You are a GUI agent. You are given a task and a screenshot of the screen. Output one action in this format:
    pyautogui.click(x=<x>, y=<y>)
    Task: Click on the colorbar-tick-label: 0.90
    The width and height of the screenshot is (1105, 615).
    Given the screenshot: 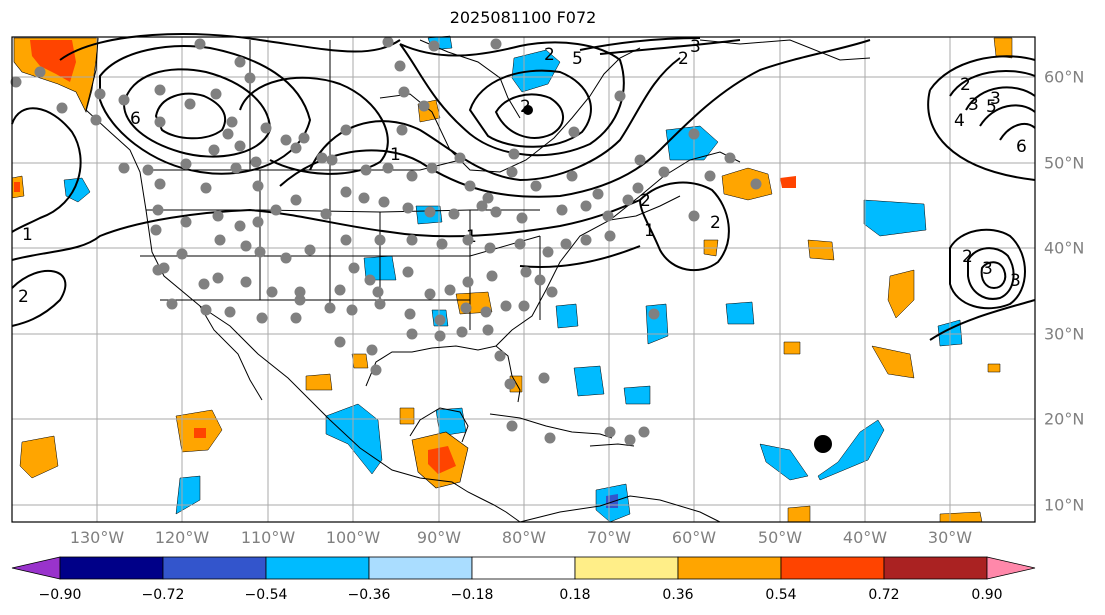 What is the action you would take?
    pyautogui.click(x=987, y=595)
    